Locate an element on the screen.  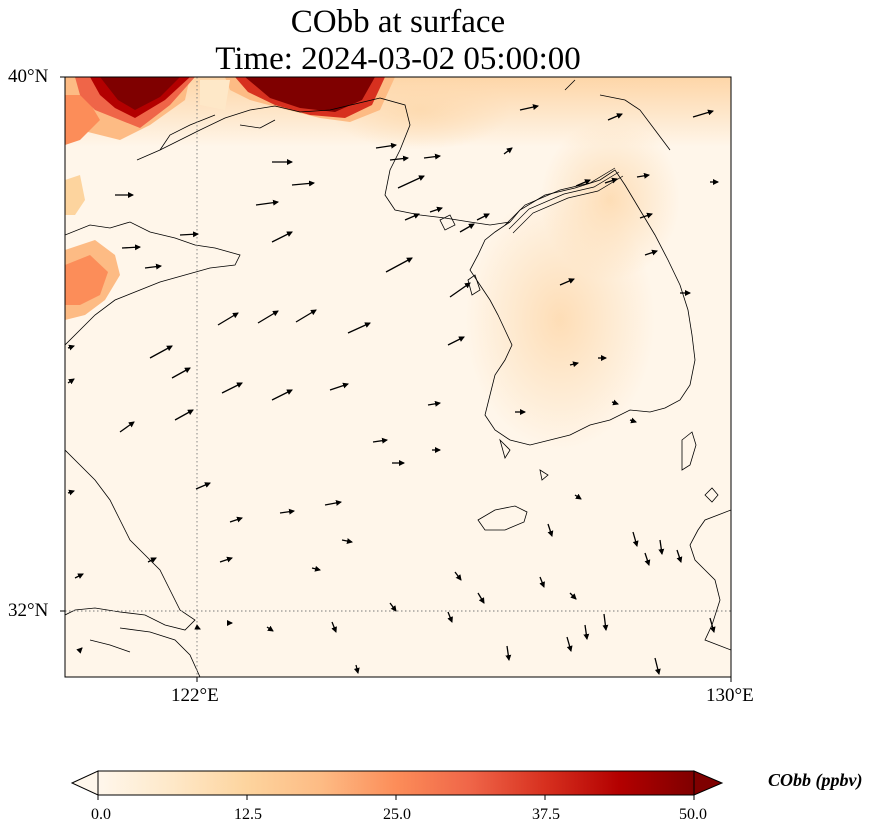
map-subtitle-time: Time: 2024-03-02 05:00:00 is located at coordinates (398, 59).